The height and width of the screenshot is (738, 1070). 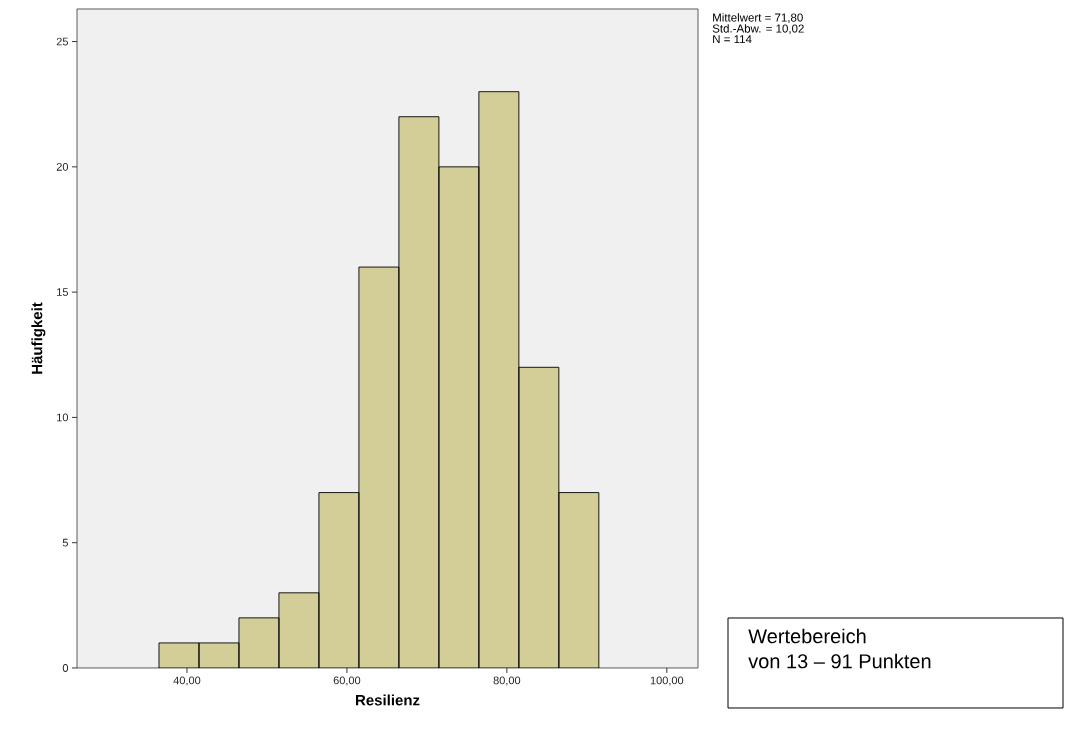 What do you see at coordinates (667, 681) in the screenshot?
I see `x-tick-label: 100,00` at bounding box center [667, 681].